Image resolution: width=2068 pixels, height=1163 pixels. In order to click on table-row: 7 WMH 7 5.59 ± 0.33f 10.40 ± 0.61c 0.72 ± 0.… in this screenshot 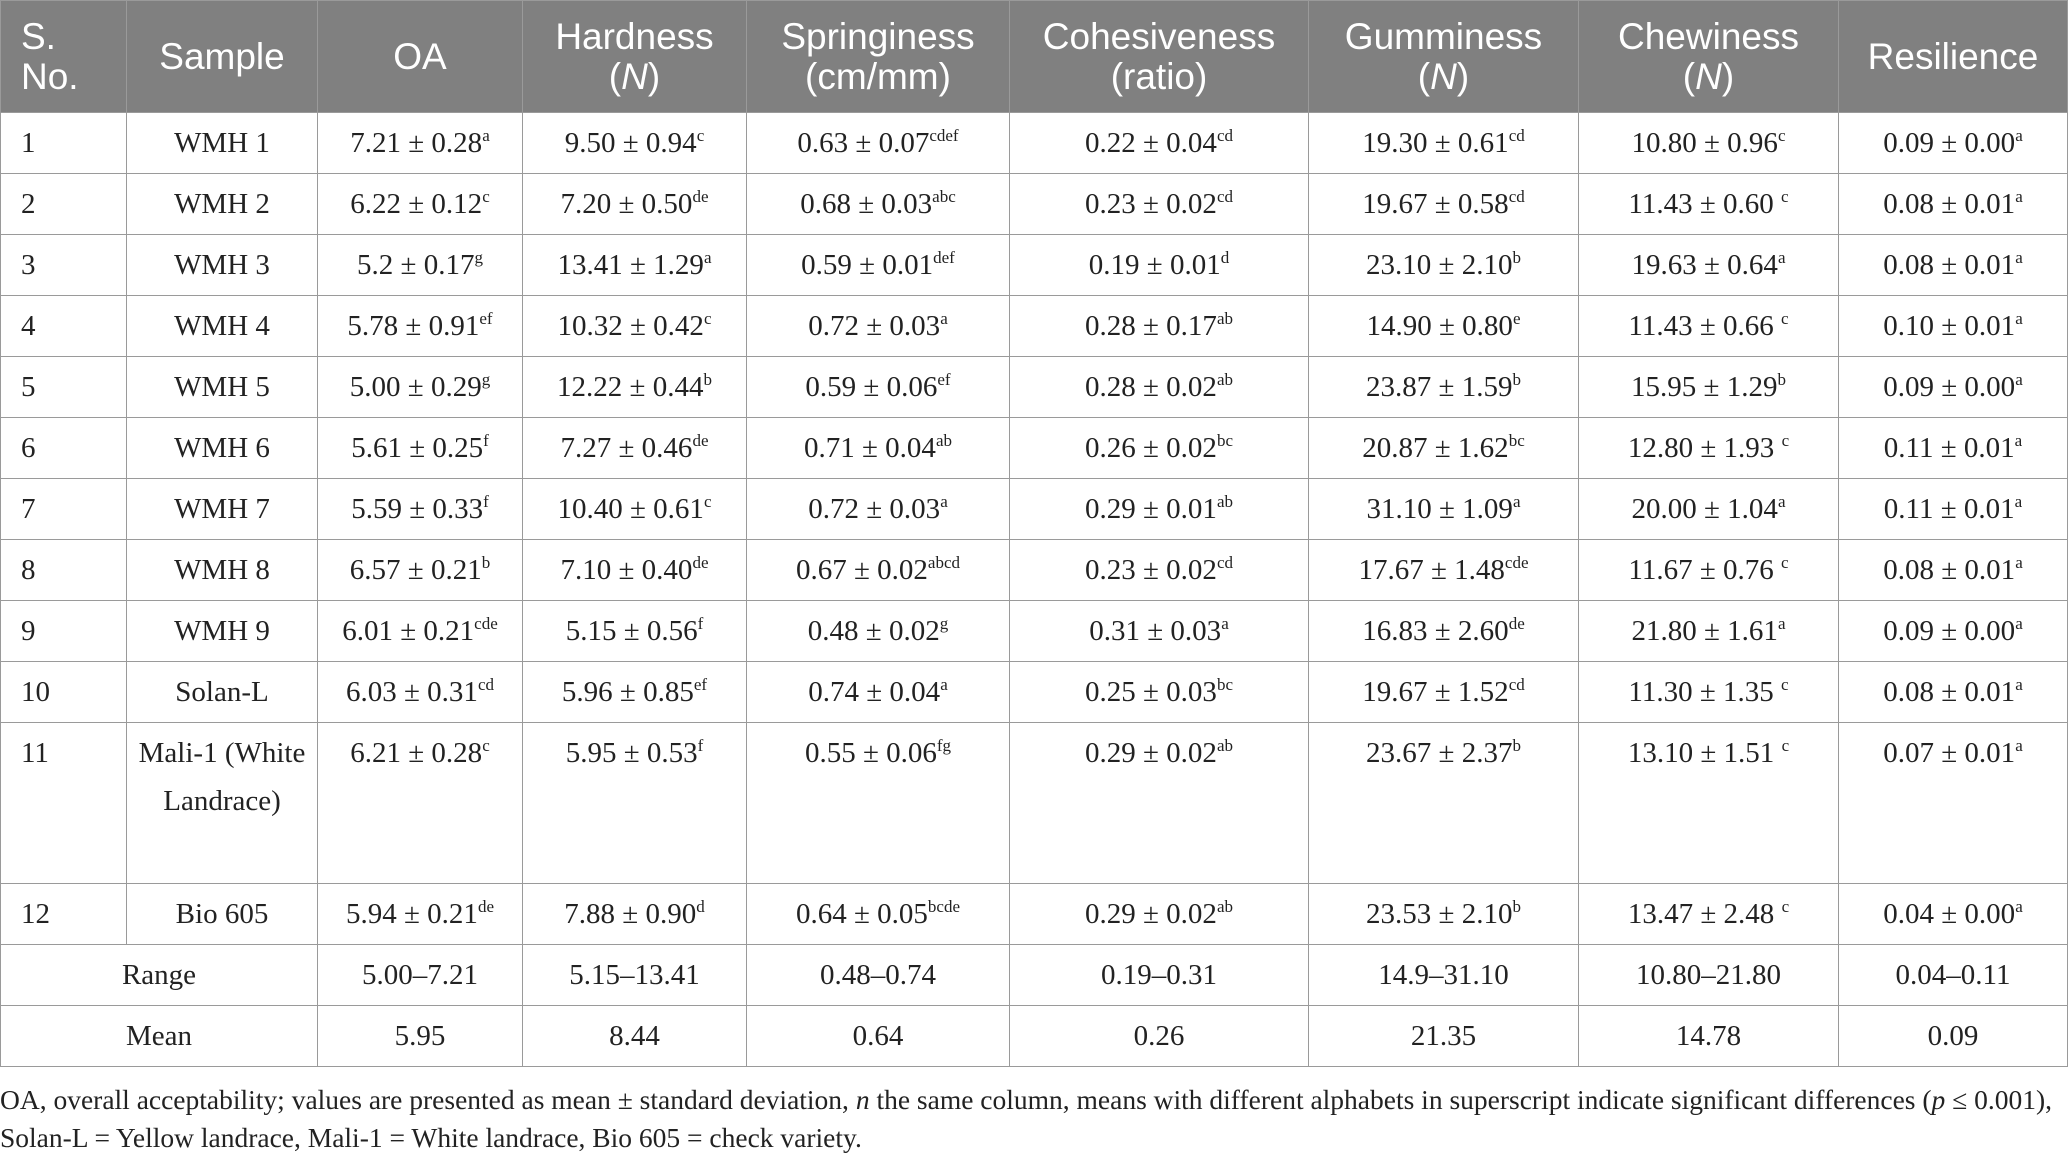, I will do `click(1034, 509)`.